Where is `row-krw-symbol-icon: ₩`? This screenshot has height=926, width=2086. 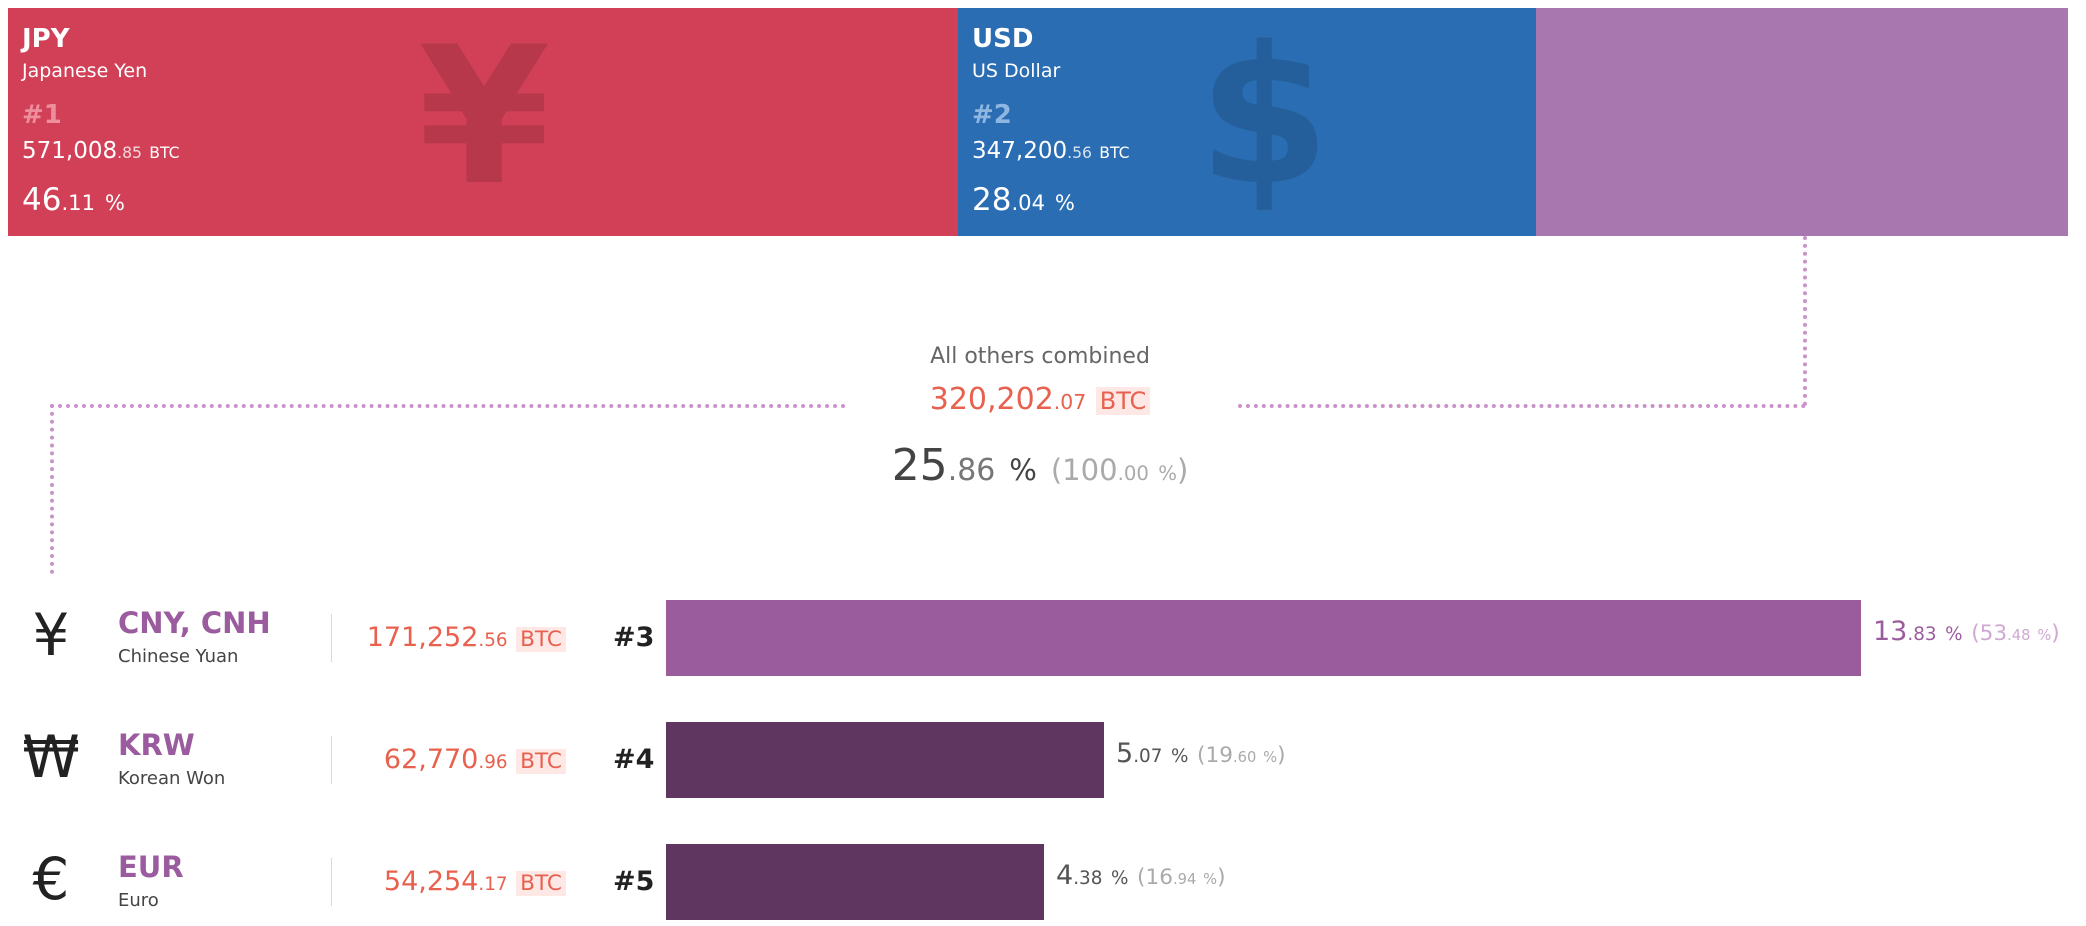 row-krw-symbol-icon: ₩ is located at coordinates (51, 757).